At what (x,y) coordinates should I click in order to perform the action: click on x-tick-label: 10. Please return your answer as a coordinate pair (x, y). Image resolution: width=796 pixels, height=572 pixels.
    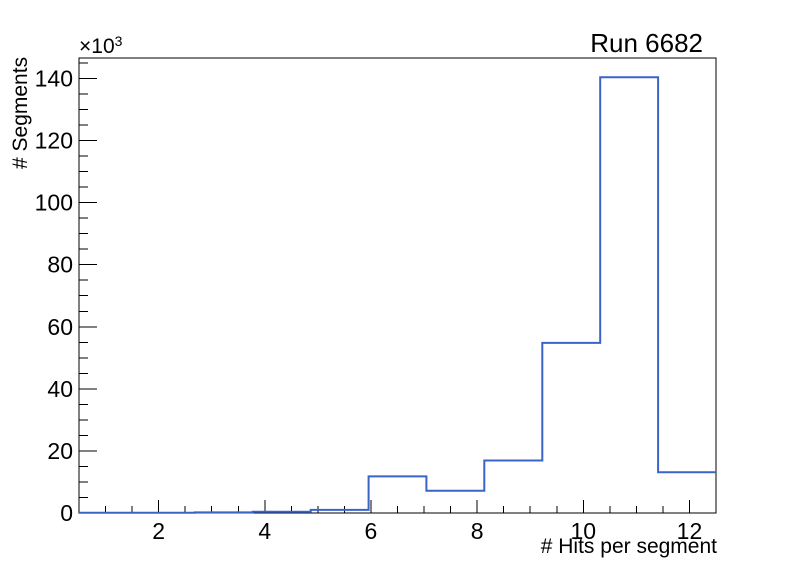
    Looking at the image, I should click on (583, 531).